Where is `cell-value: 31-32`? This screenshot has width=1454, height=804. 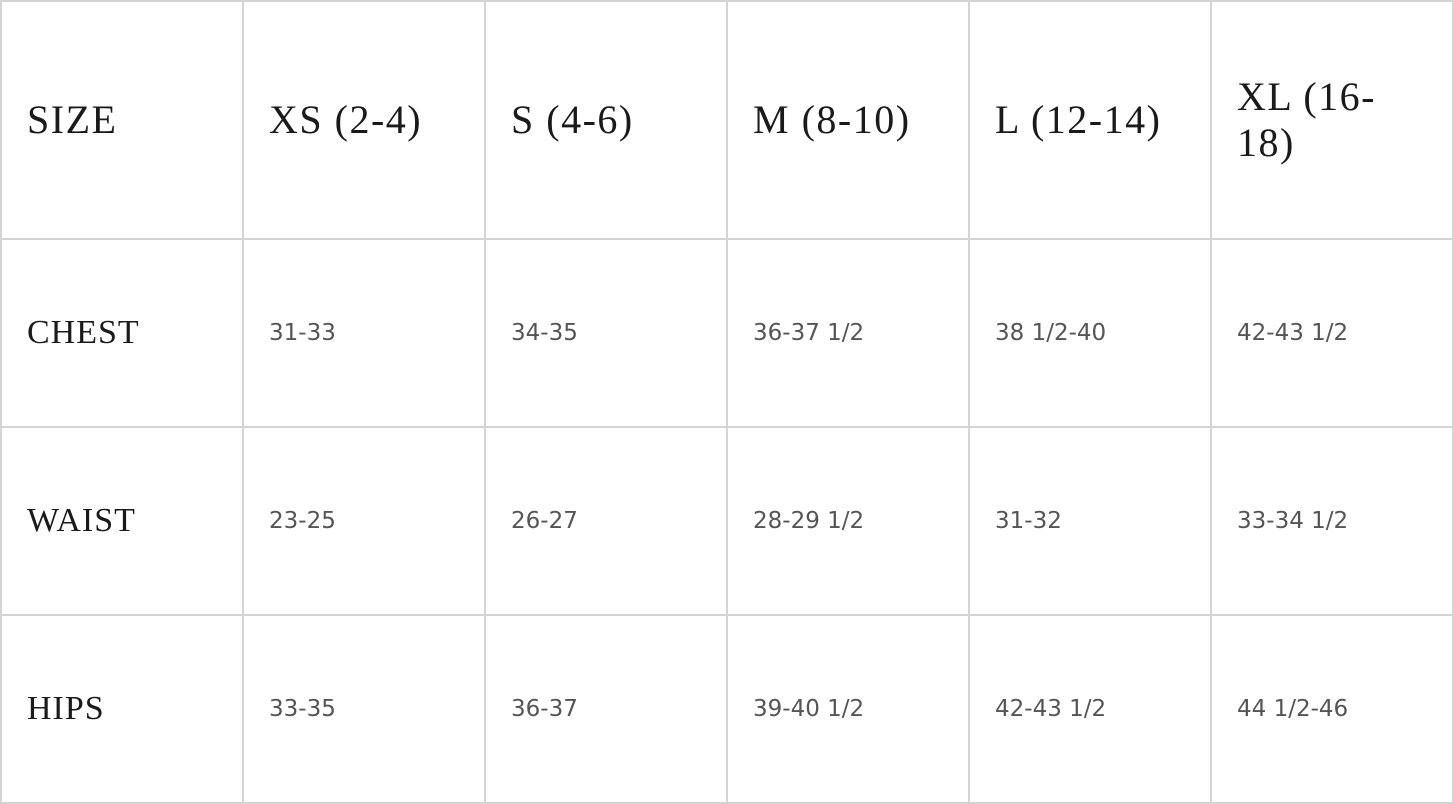 cell-value: 31-32 is located at coordinates (1090, 521).